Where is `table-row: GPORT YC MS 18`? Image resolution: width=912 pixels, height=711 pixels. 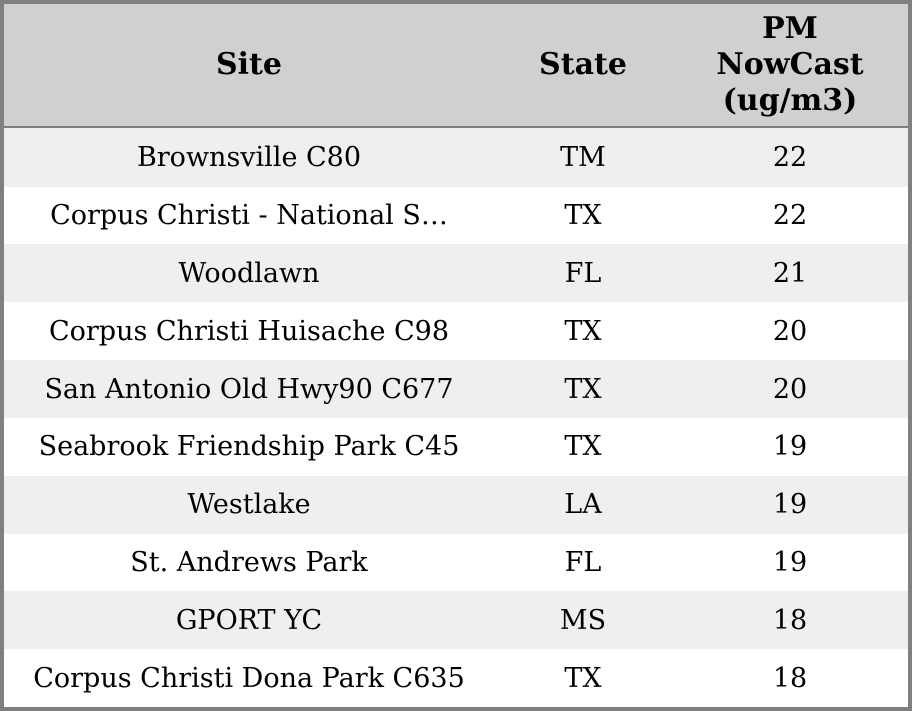
table-row: GPORT YC MS 18 is located at coordinates (456, 620).